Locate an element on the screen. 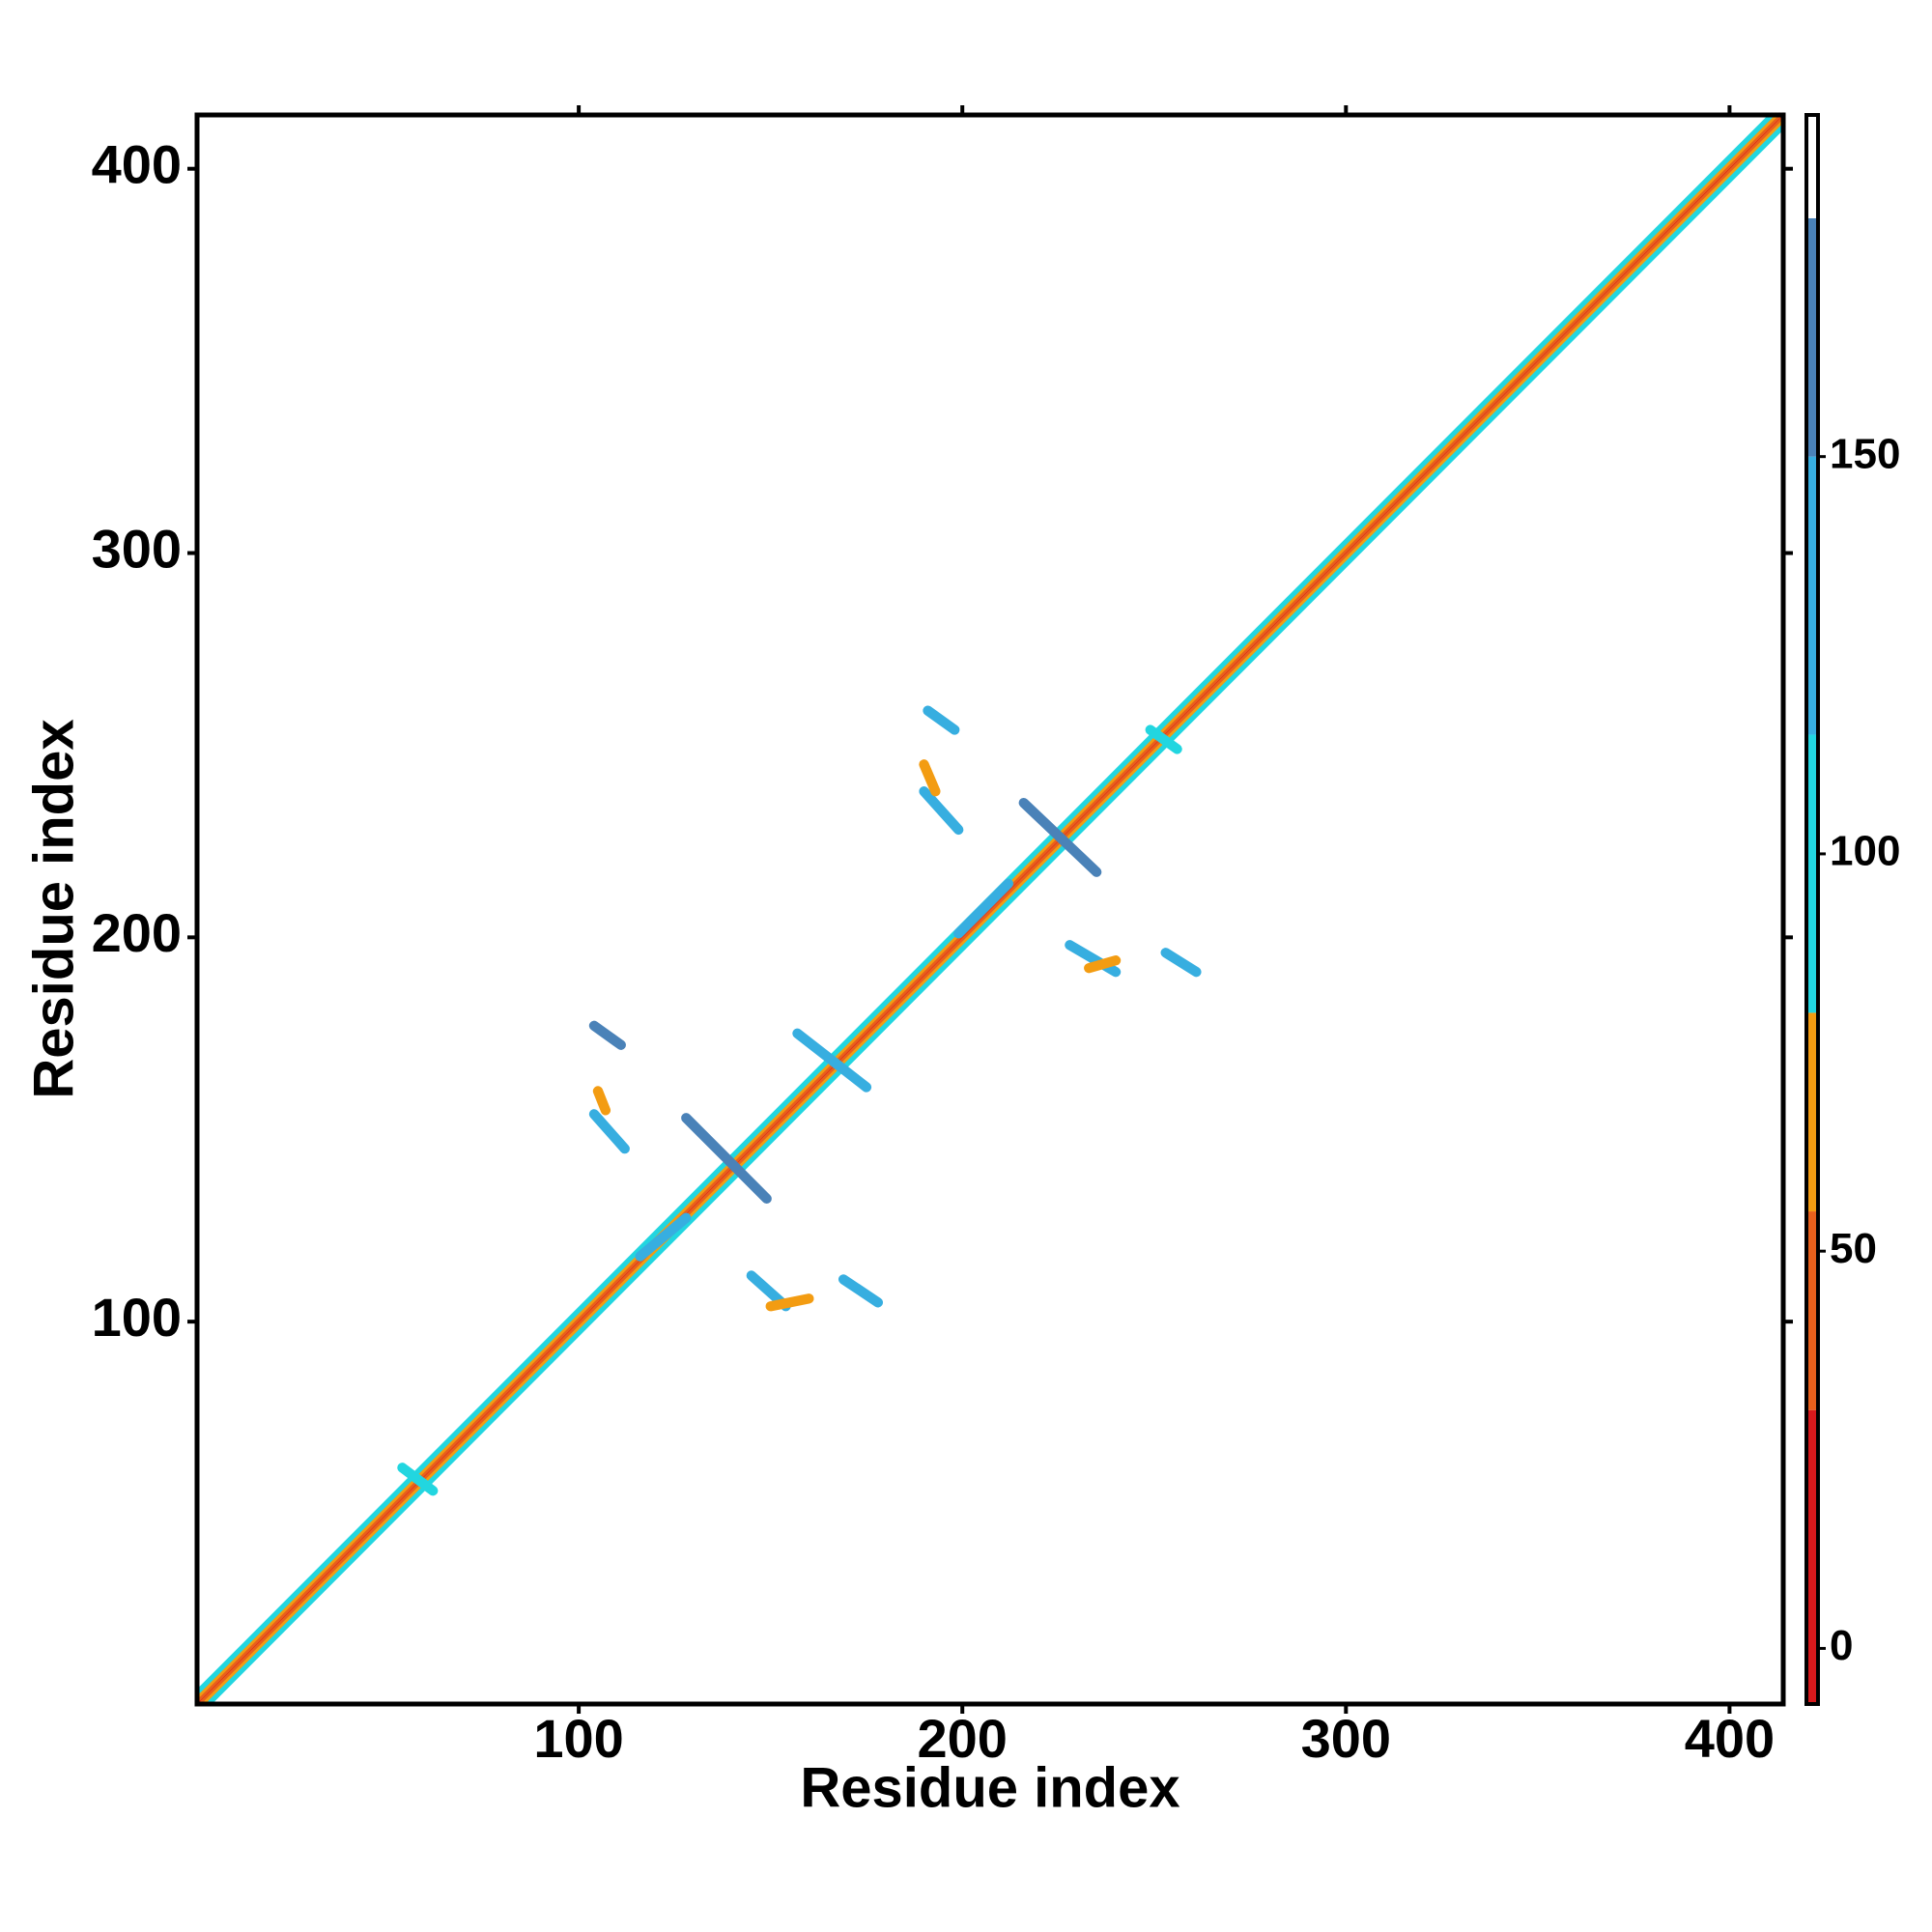 The height and width of the screenshot is (1932, 1932). y-tick-label: 100 is located at coordinates (137, 1317).